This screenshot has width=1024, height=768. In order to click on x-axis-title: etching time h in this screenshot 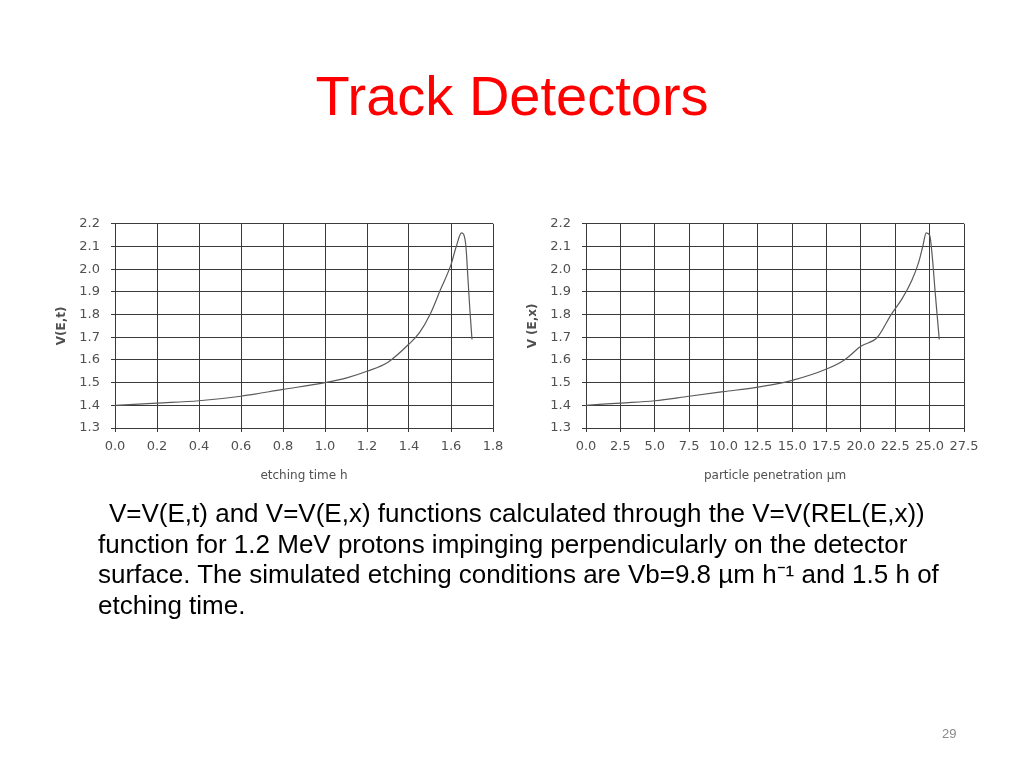, I will do `click(304, 474)`.